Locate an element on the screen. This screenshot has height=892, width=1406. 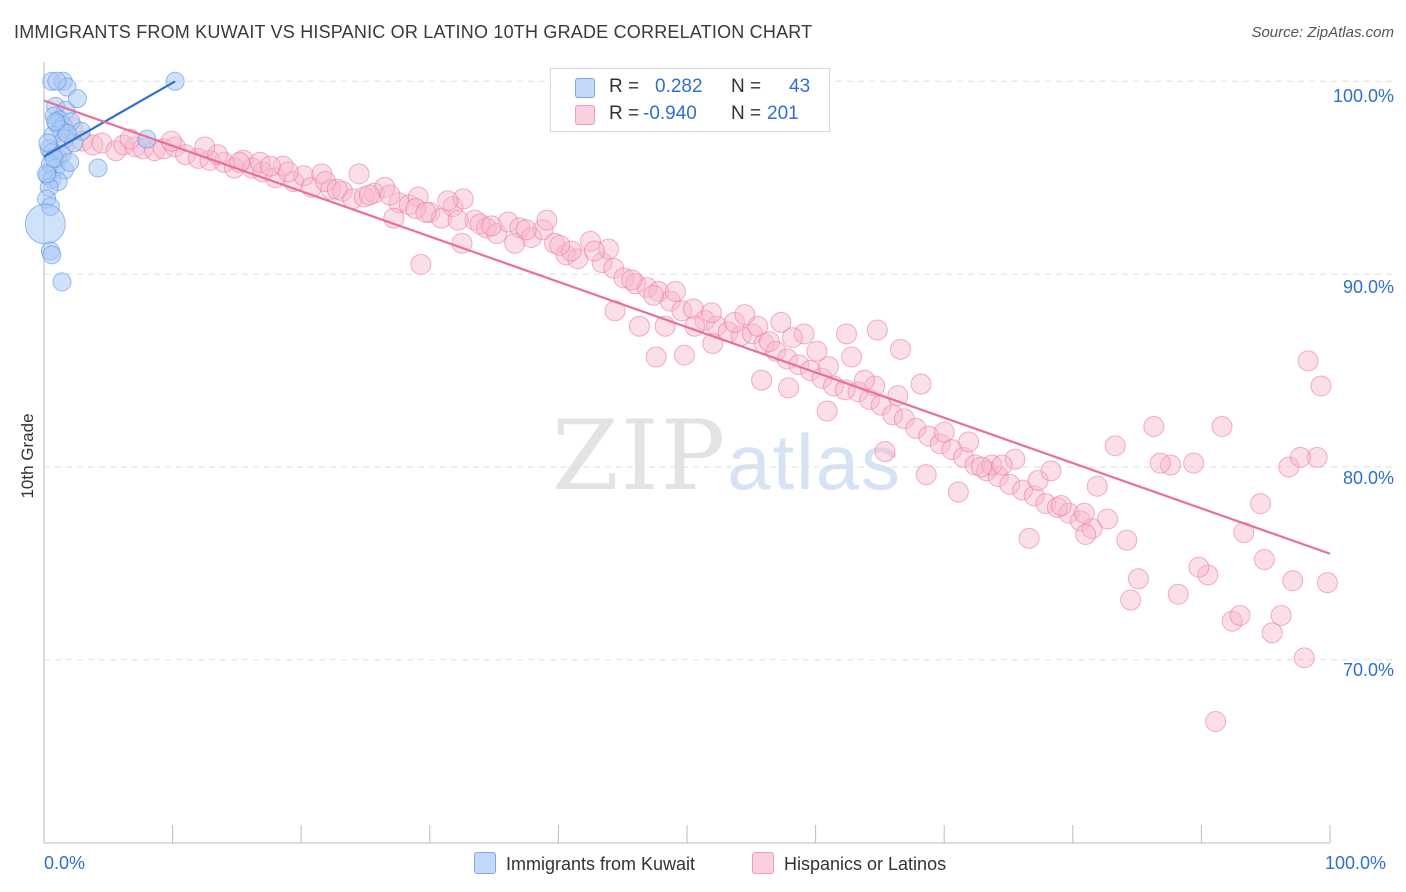
bottom-legend-swatch-kuwait is located at coordinates (485, 863).